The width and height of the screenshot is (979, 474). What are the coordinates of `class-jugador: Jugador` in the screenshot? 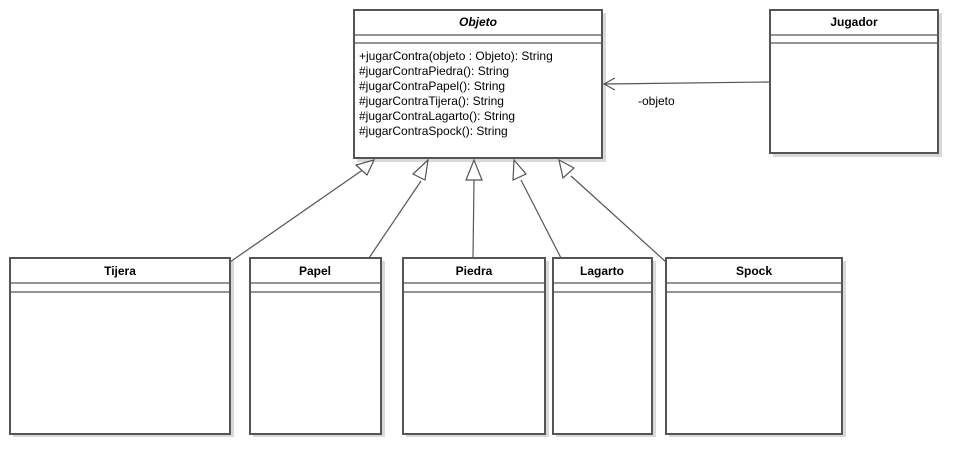 It's located at (854, 81).